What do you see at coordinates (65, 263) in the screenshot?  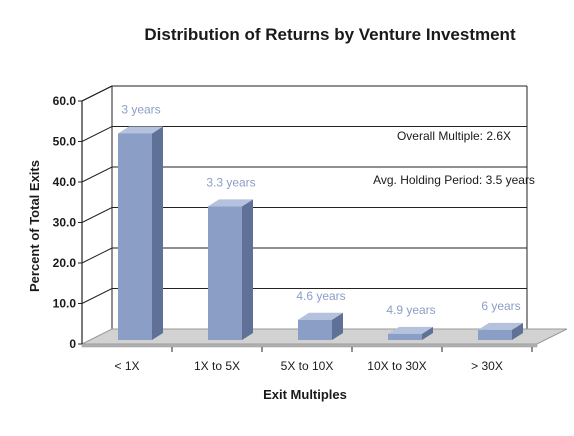 I see `y-tick-label: 20.0` at bounding box center [65, 263].